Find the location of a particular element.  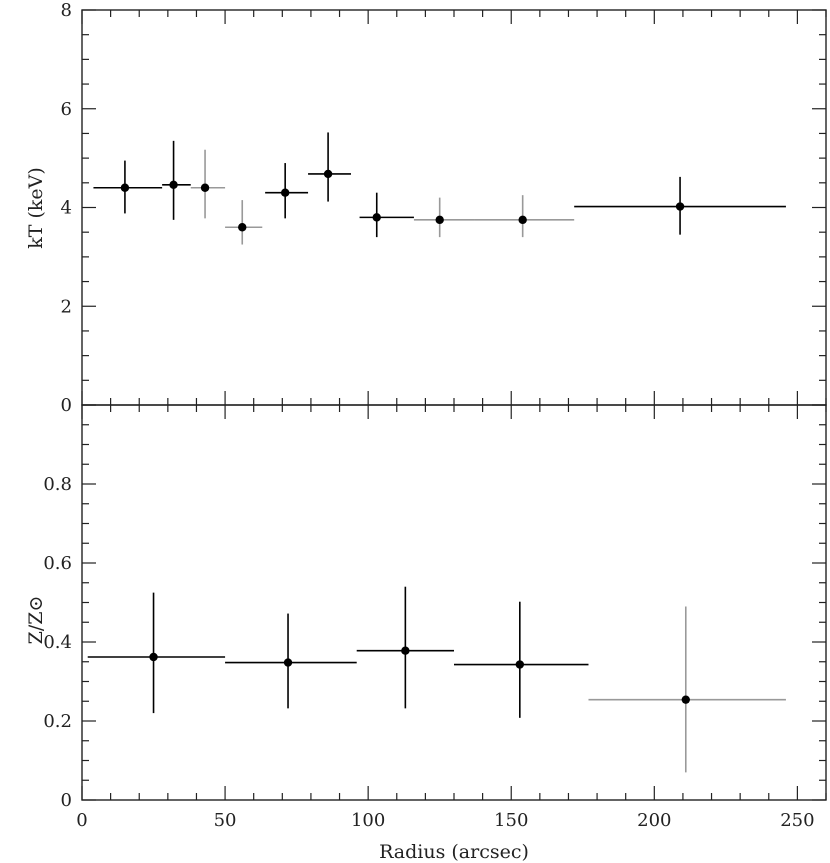

bottom-y-axis-label: Z/Z⊙ is located at coordinates (36, 620).